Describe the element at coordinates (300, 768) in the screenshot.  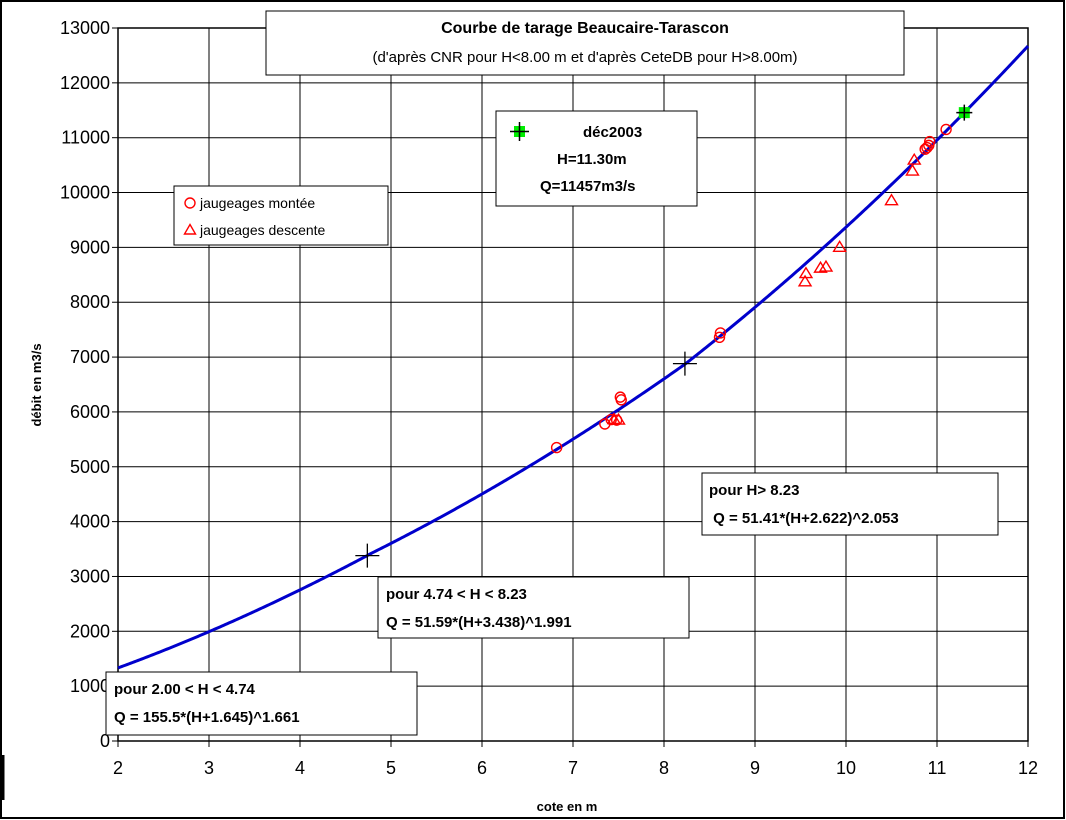
I see `x-tick-label: 4` at that location.